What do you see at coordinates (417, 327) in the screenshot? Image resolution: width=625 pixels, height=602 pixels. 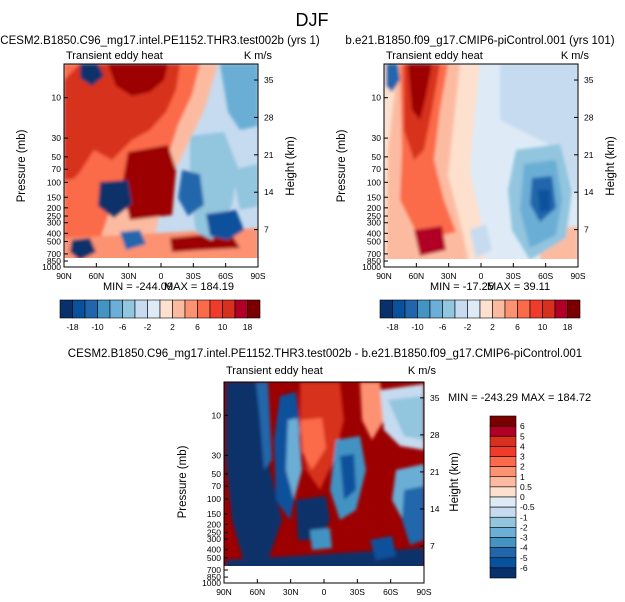 I see `colorbar-label: -10` at bounding box center [417, 327].